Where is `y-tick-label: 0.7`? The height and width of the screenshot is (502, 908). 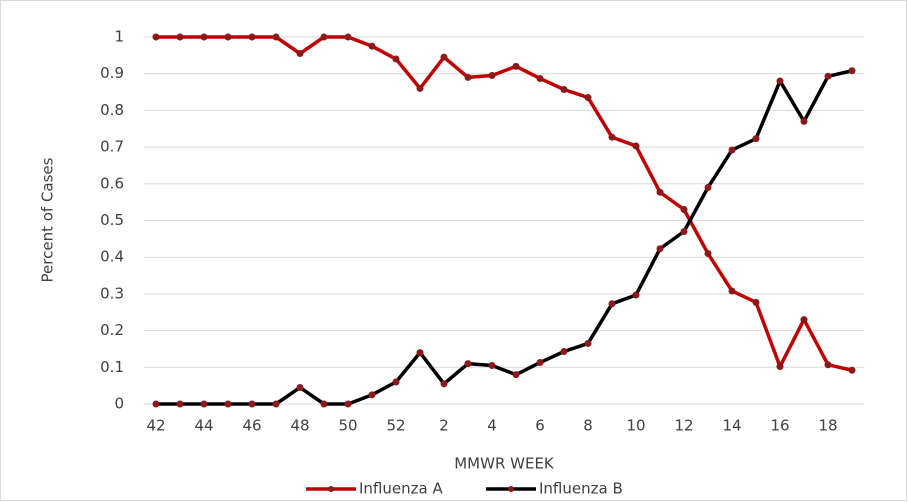 y-tick-label: 0.7 is located at coordinates (112, 147).